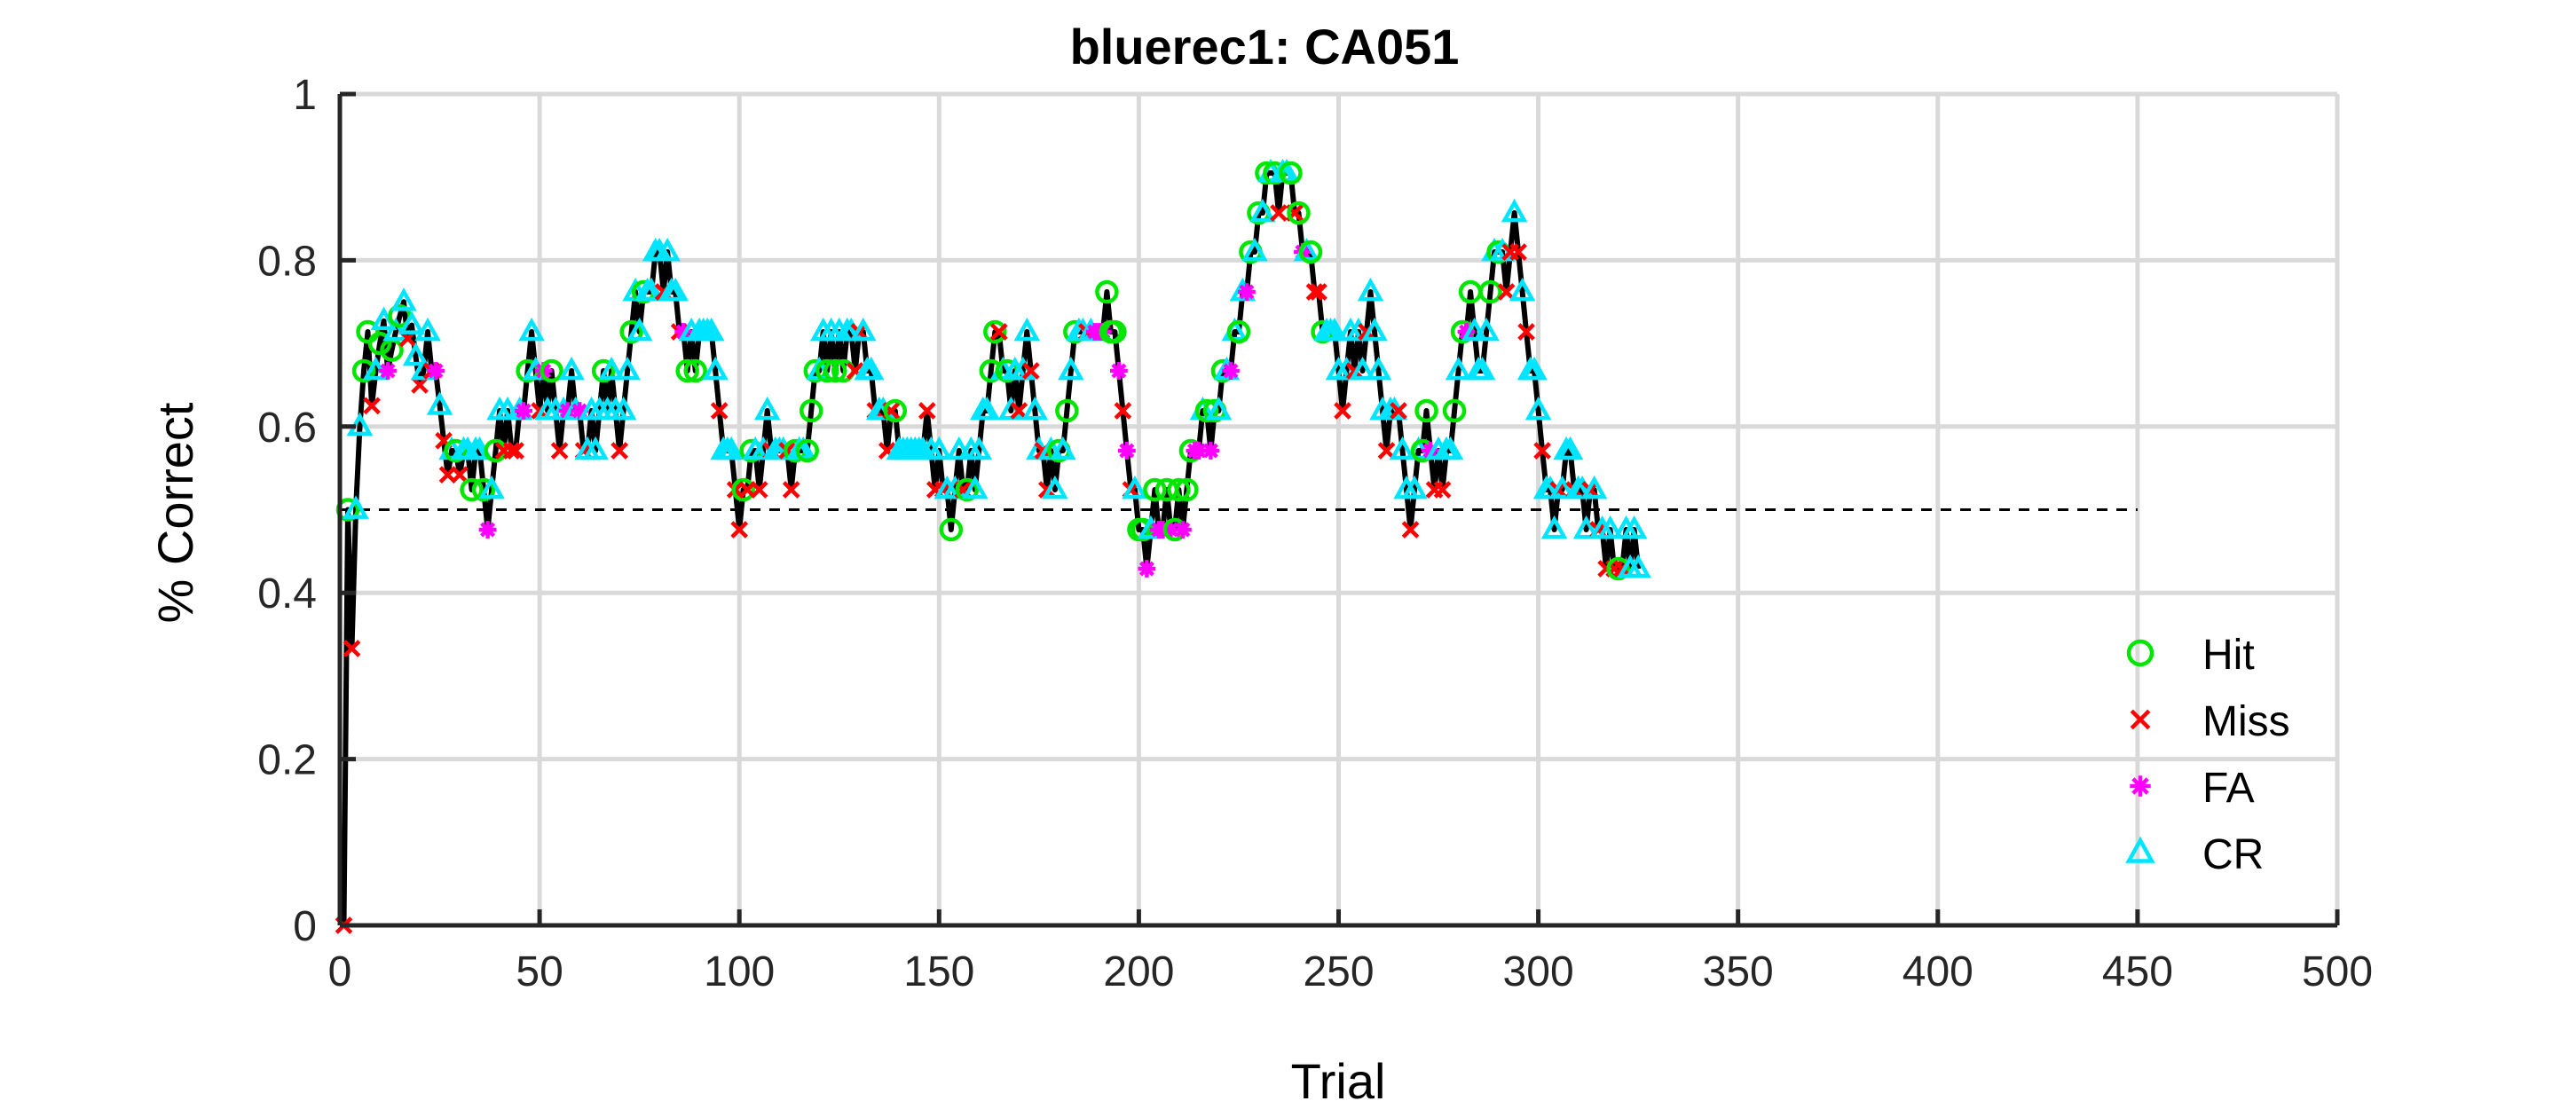 The height and width of the screenshot is (1109, 2576). Describe the element at coordinates (2140, 849) in the screenshot. I see `legend-marker-cr` at that location.